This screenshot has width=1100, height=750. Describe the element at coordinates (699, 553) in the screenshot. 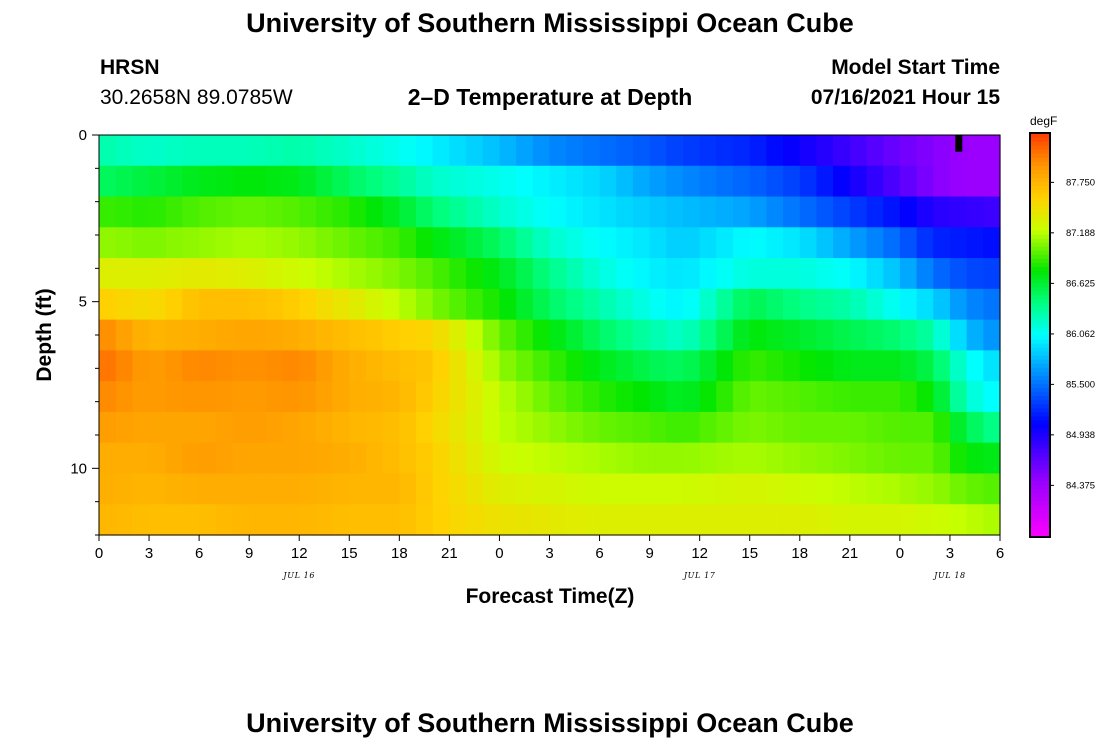

I see `x-tick-label: 12` at that location.